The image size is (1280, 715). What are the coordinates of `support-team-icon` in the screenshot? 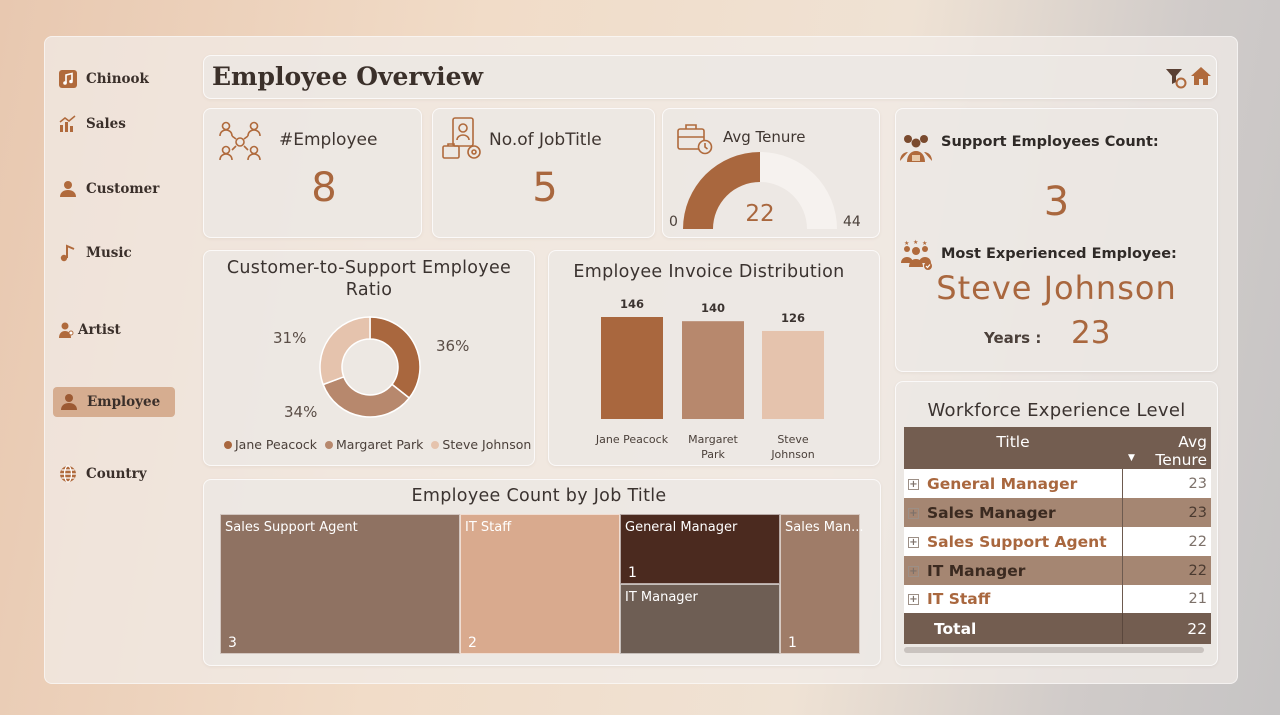 It's located at (916, 148).